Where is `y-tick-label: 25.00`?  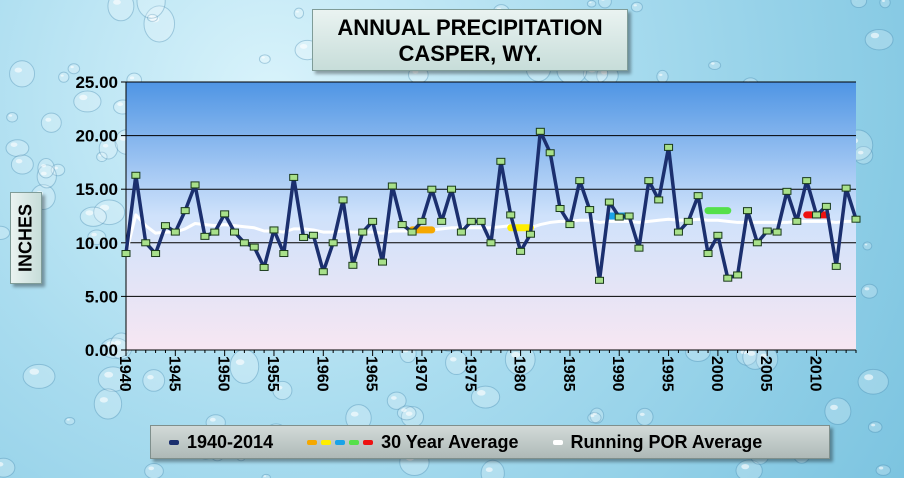
y-tick-label: 25.00 is located at coordinates (96, 82).